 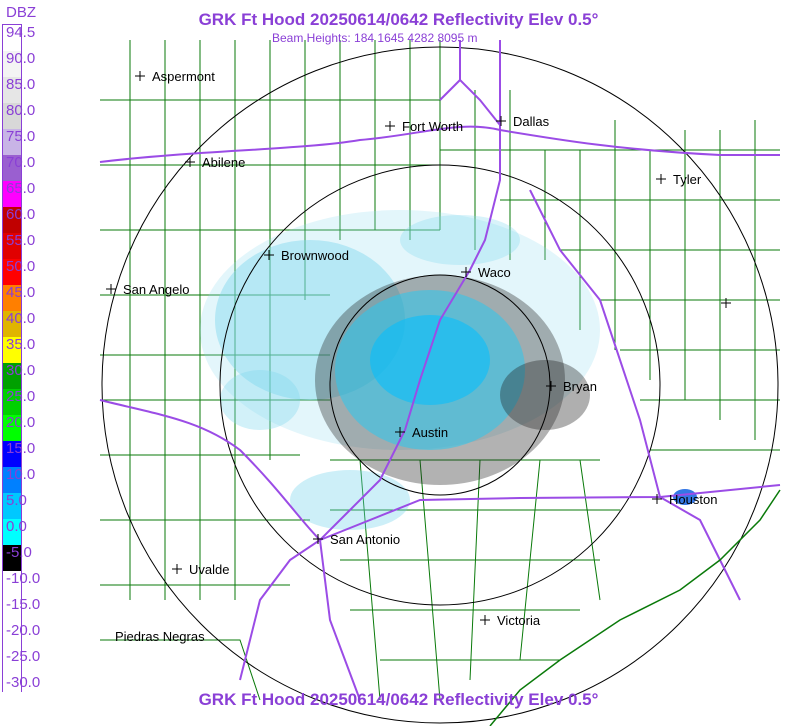 I want to click on legend-label: 35.0, so click(x=21, y=344).